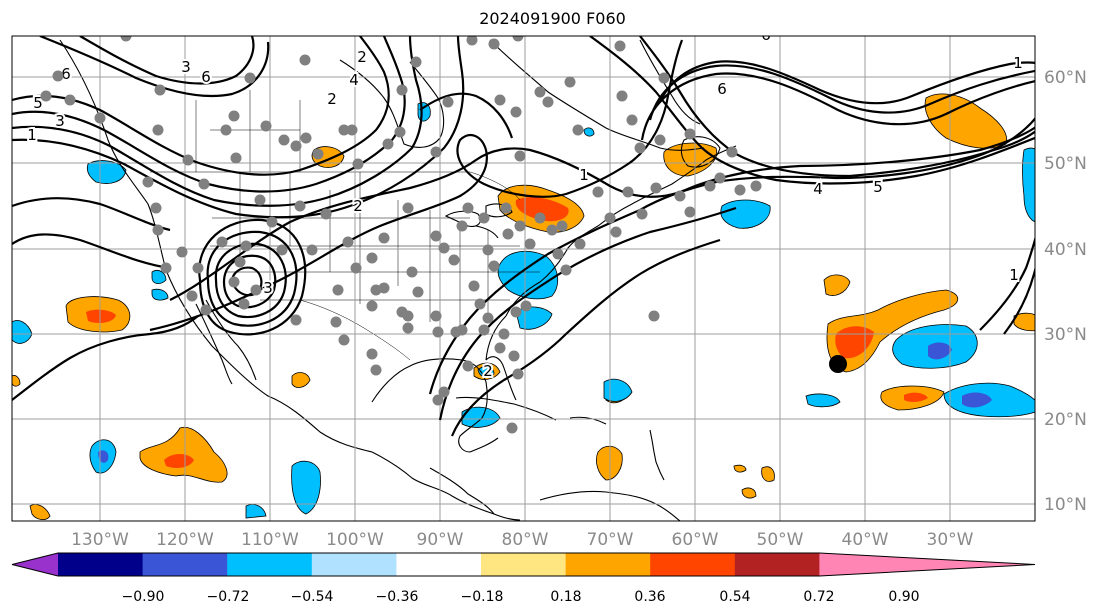 The width and height of the screenshot is (1105, 615). What do you see at coordinates (435, 405) in the screenshot?
I see `gulf-coastline` at bounding box center [435, 405].